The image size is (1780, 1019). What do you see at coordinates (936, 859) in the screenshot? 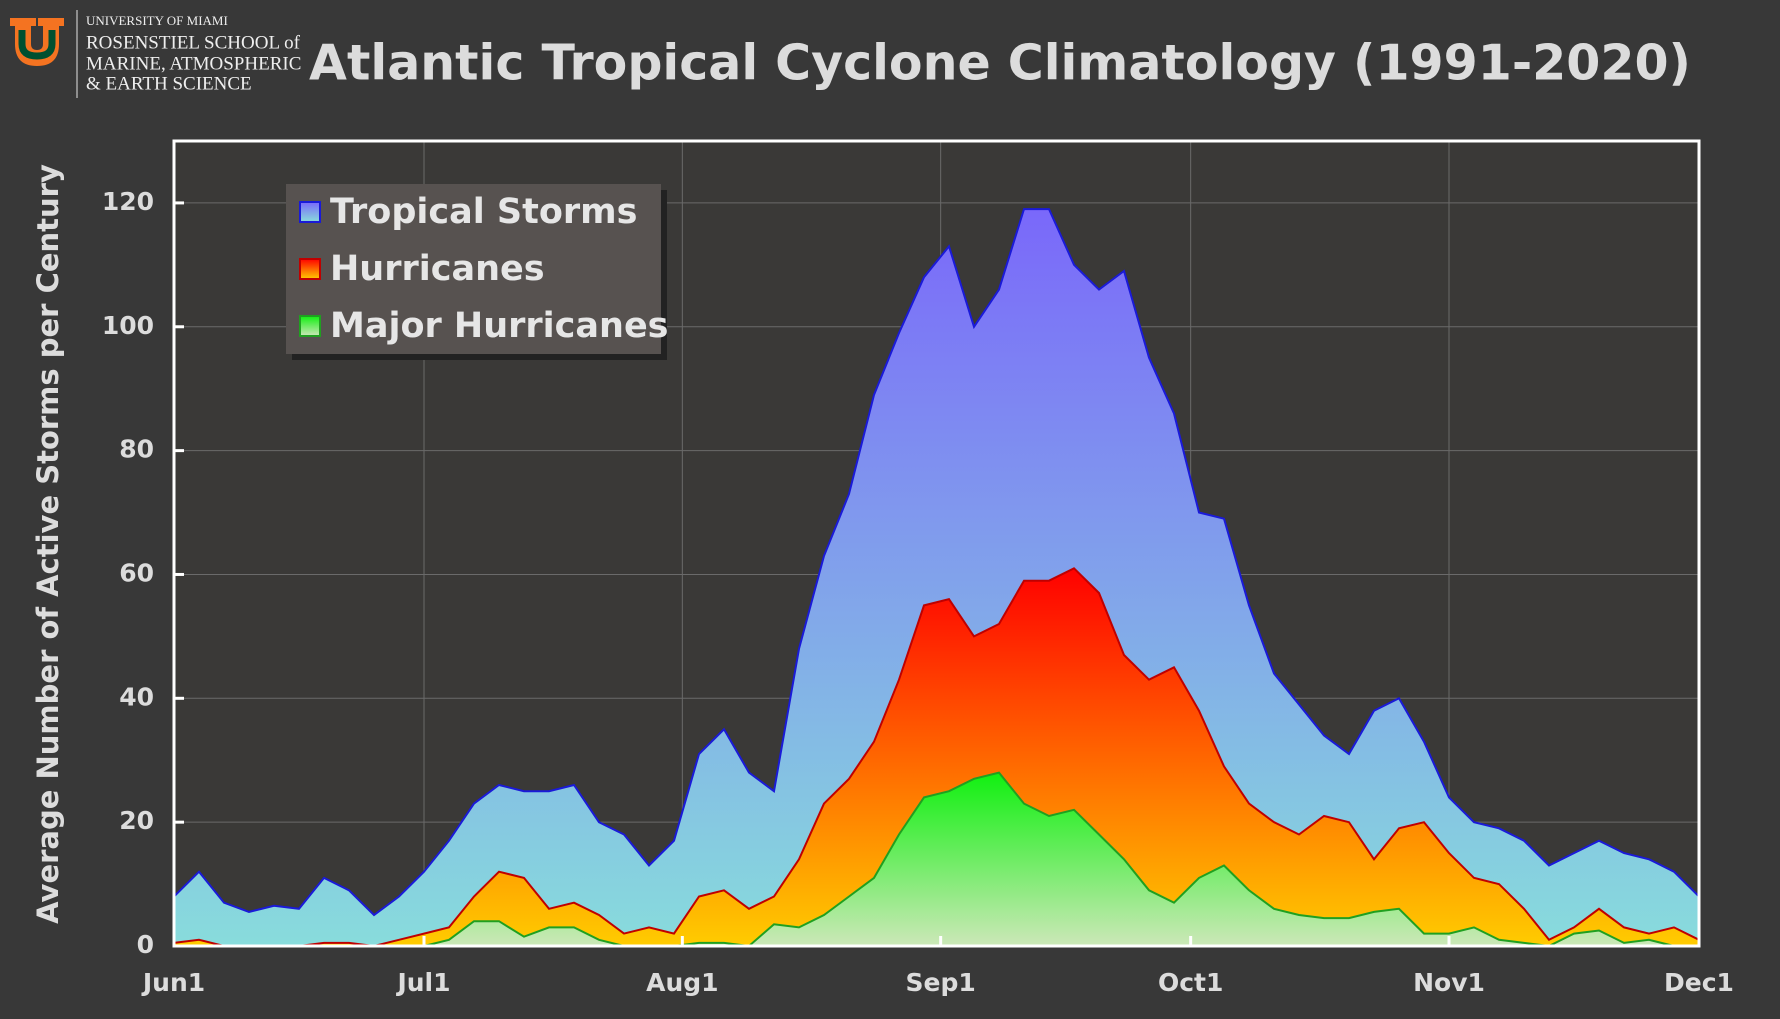
I see `area` at bounding box center [936, 859].